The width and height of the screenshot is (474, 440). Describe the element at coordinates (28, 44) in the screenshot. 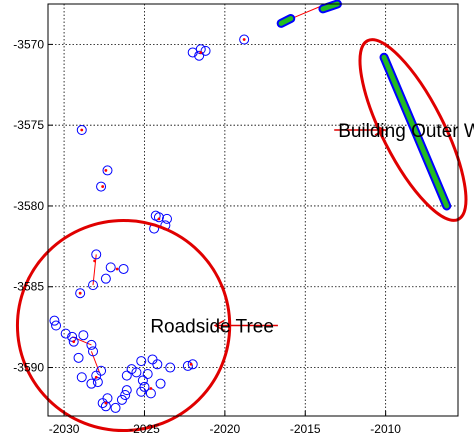

I see `y-tick-label: -3570` at that location.